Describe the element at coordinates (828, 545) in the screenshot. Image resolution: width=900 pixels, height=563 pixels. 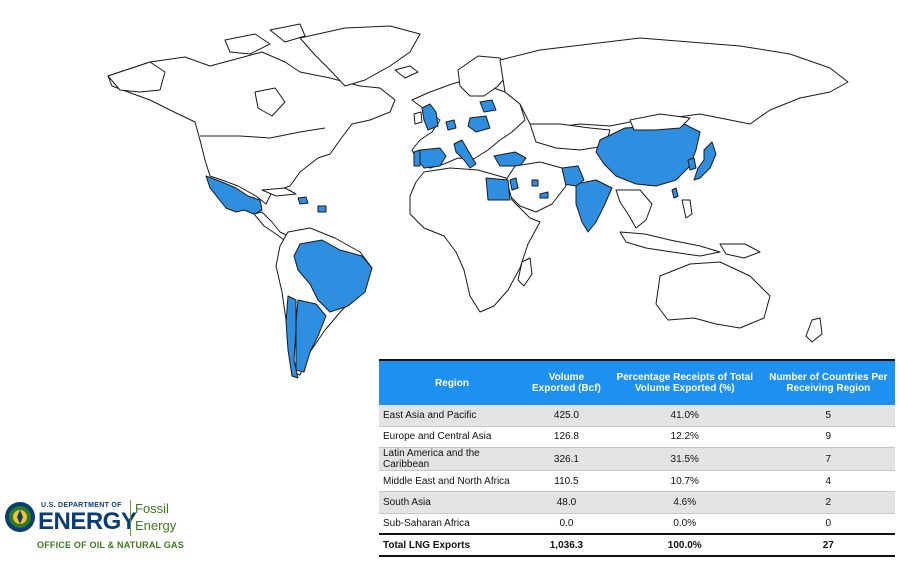
I see `total-countries: 27` at that location.